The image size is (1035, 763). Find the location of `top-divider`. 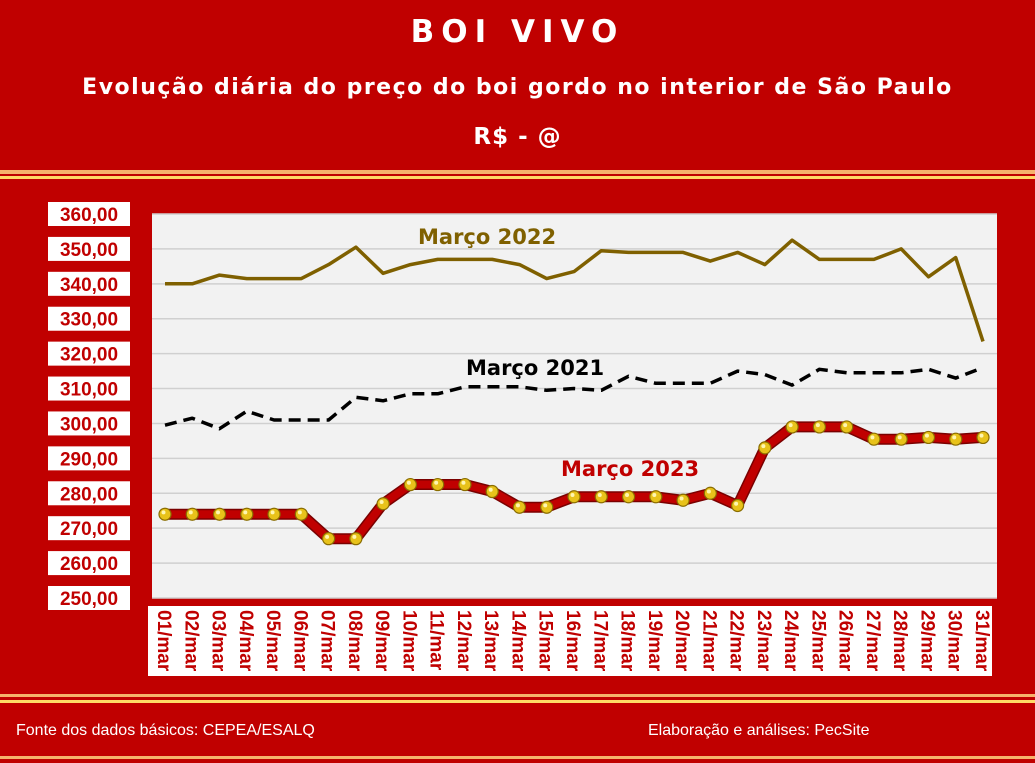

top-divider is located at coordinates (517, 172).